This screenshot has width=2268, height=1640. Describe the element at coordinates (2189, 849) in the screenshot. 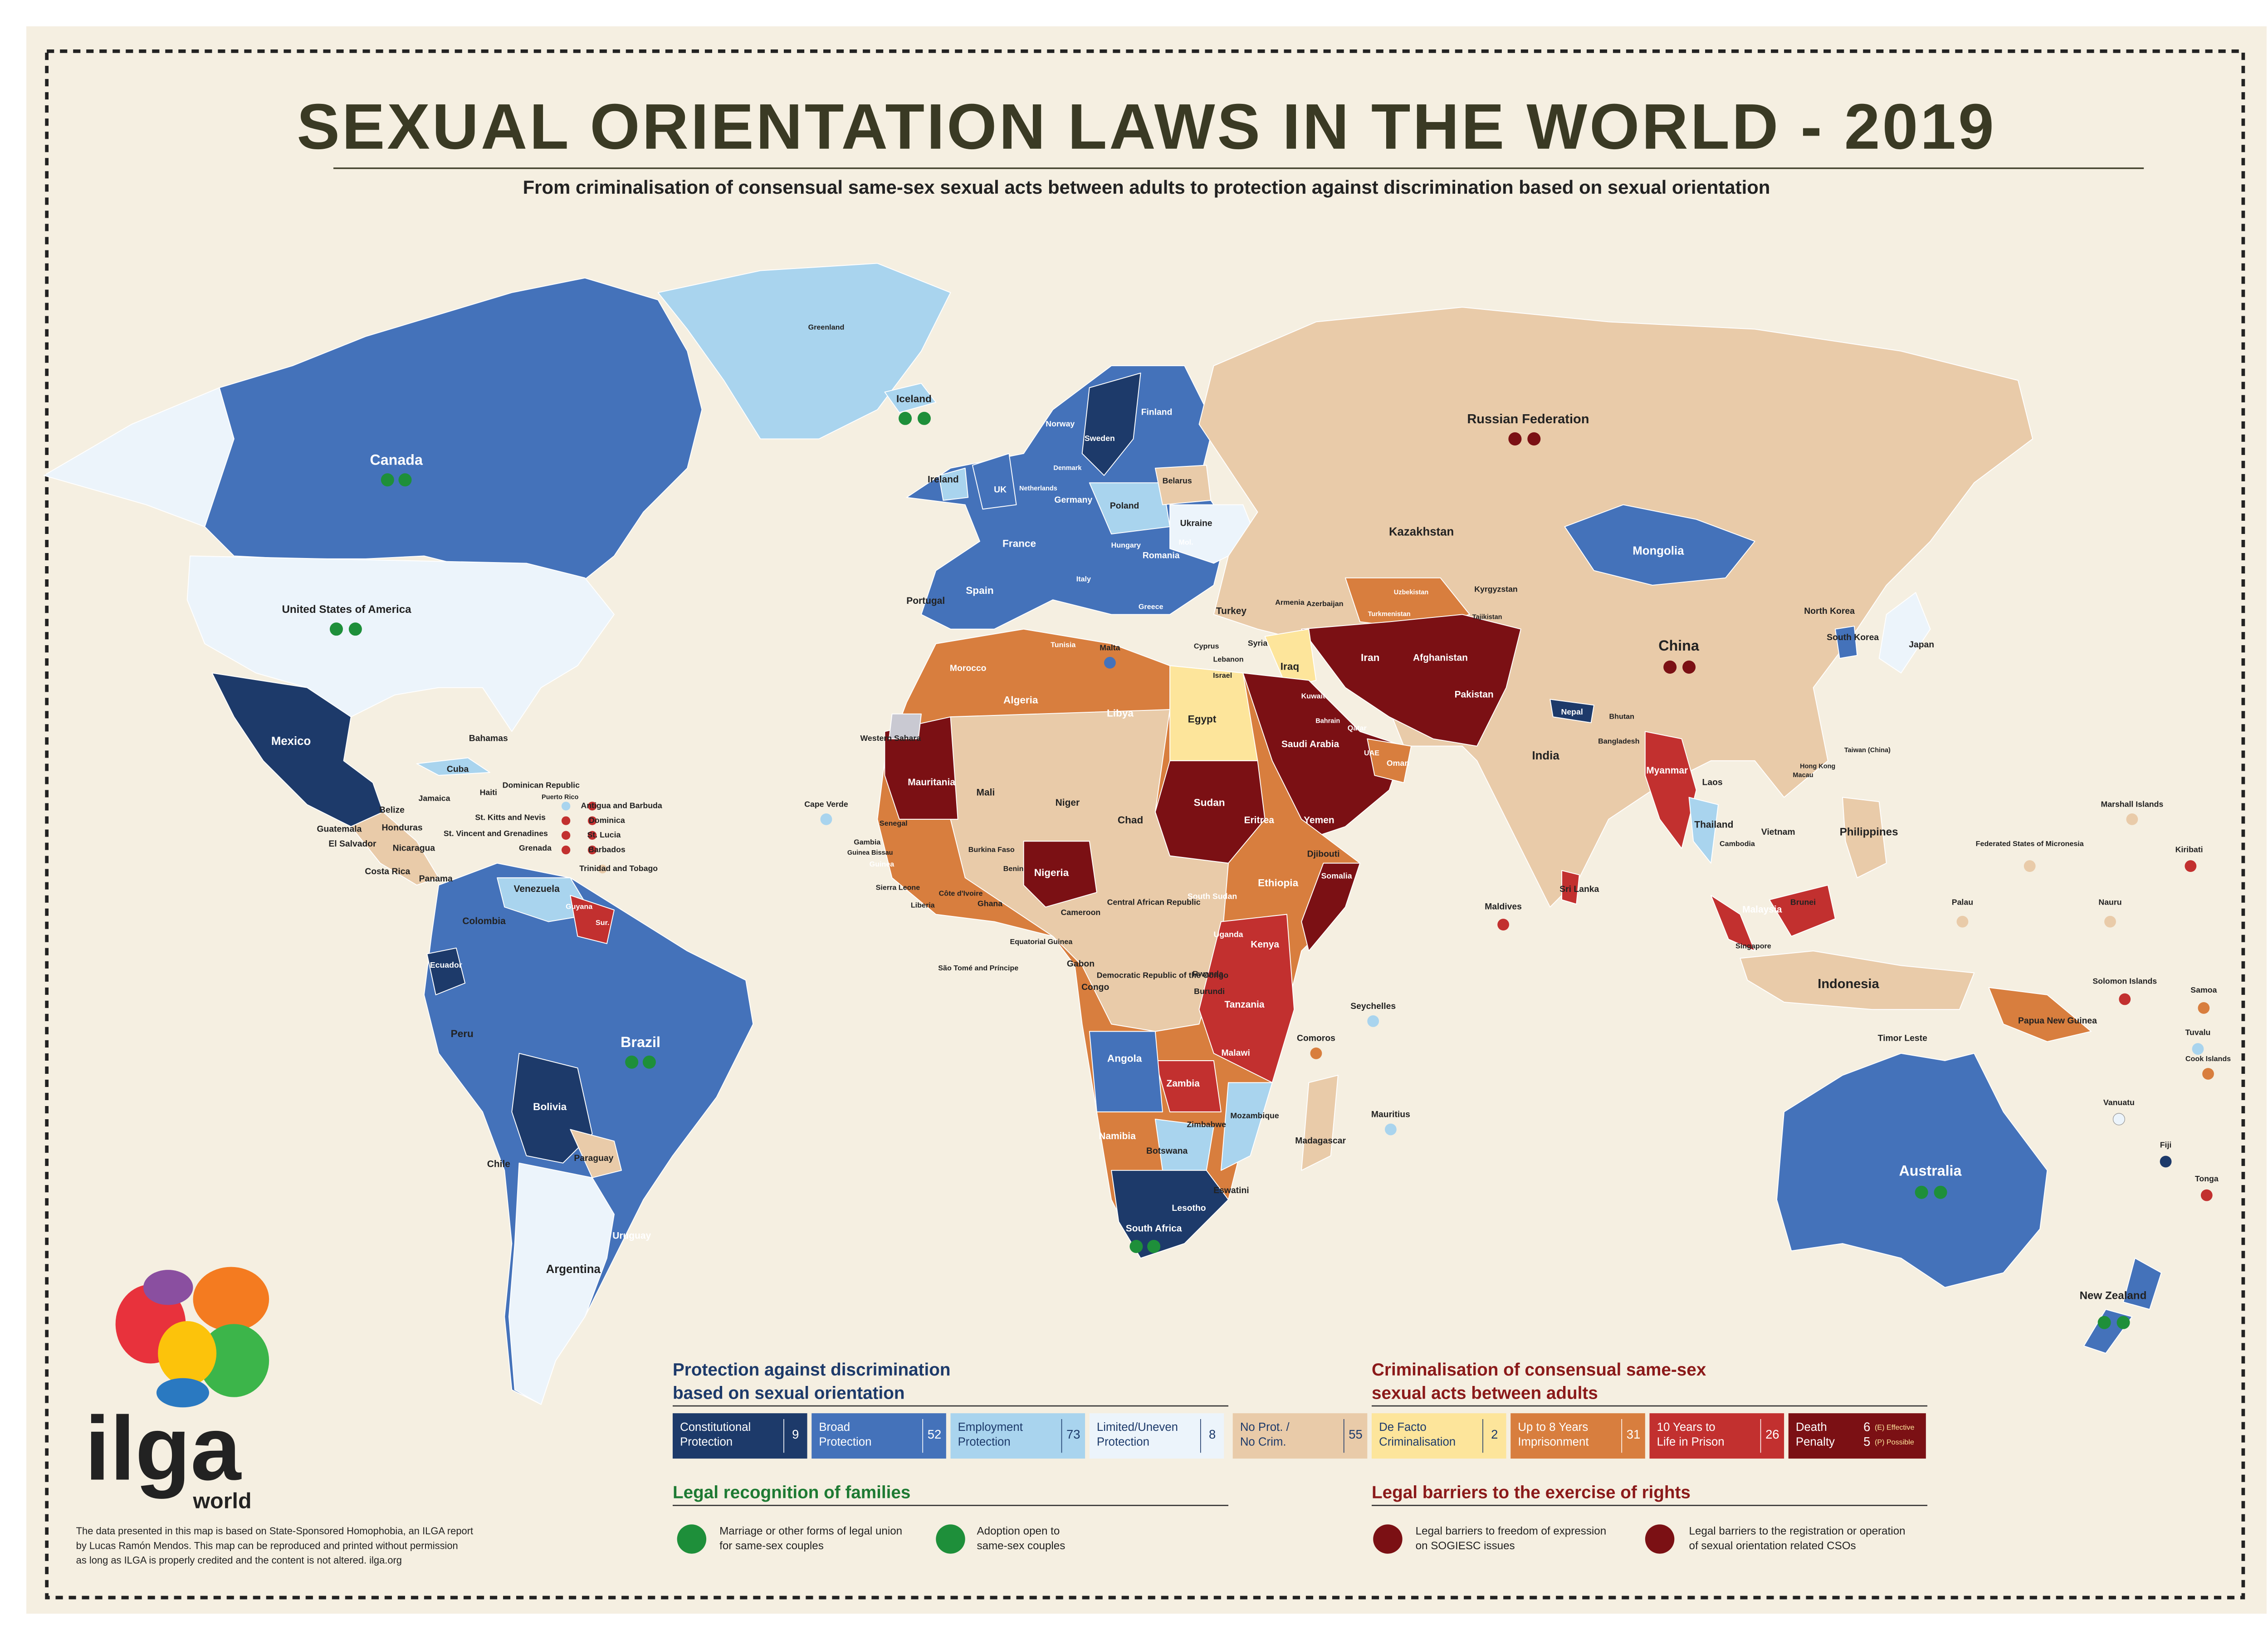

I see `country-label: Kiribati` at that location.